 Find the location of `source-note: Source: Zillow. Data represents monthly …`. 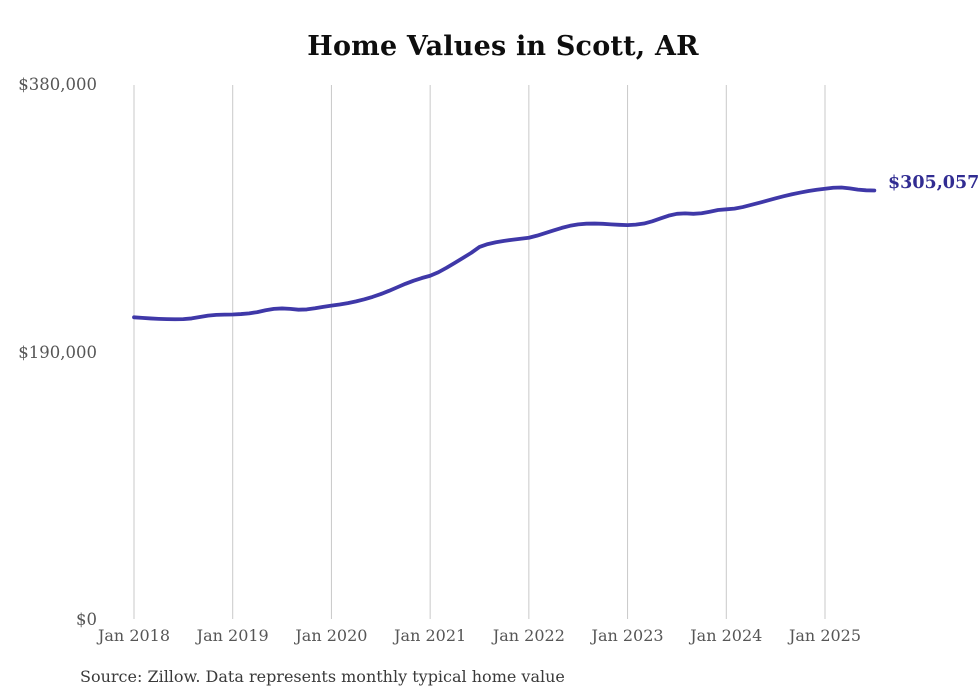

source-note: Source: Zillow. Data represents monthly … is located at coordinates (322, 676).